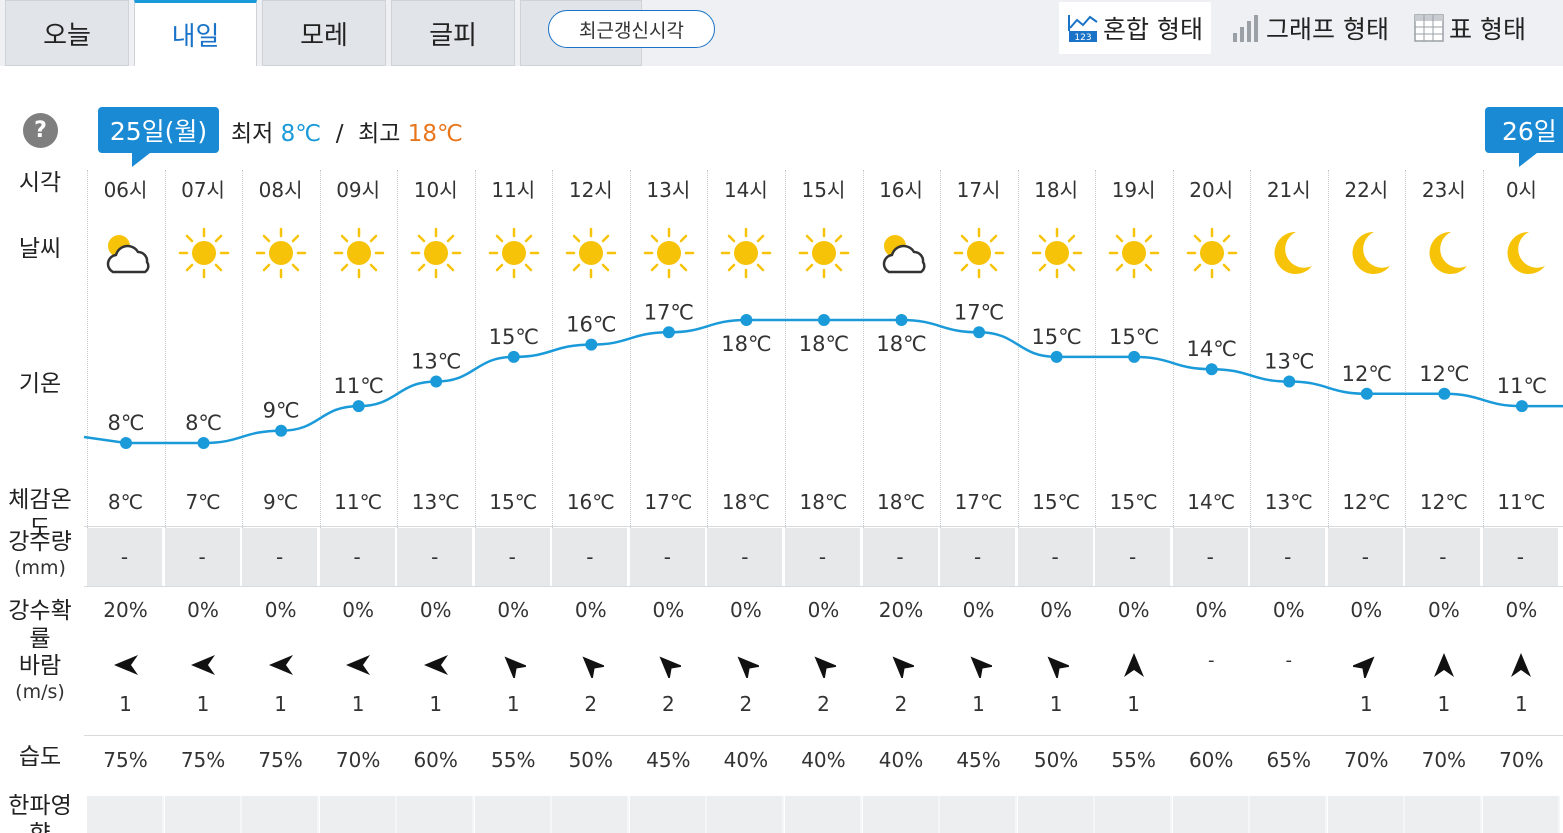 The width and height of the screenshot is (1563, 833). Describe the element at coordinates (453, 33) in the screenshot. I see `tab-in-three-days: 글피` at that location.